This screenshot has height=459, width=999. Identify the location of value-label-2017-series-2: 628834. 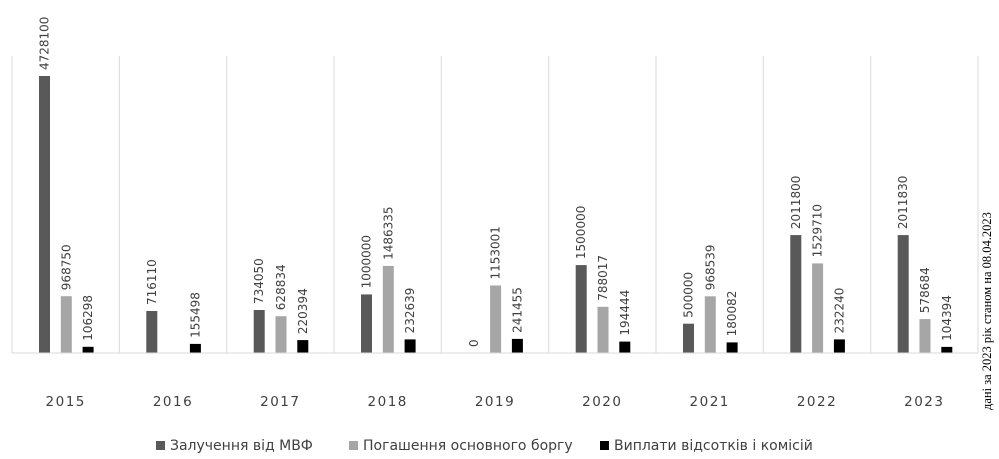
(281, 287).